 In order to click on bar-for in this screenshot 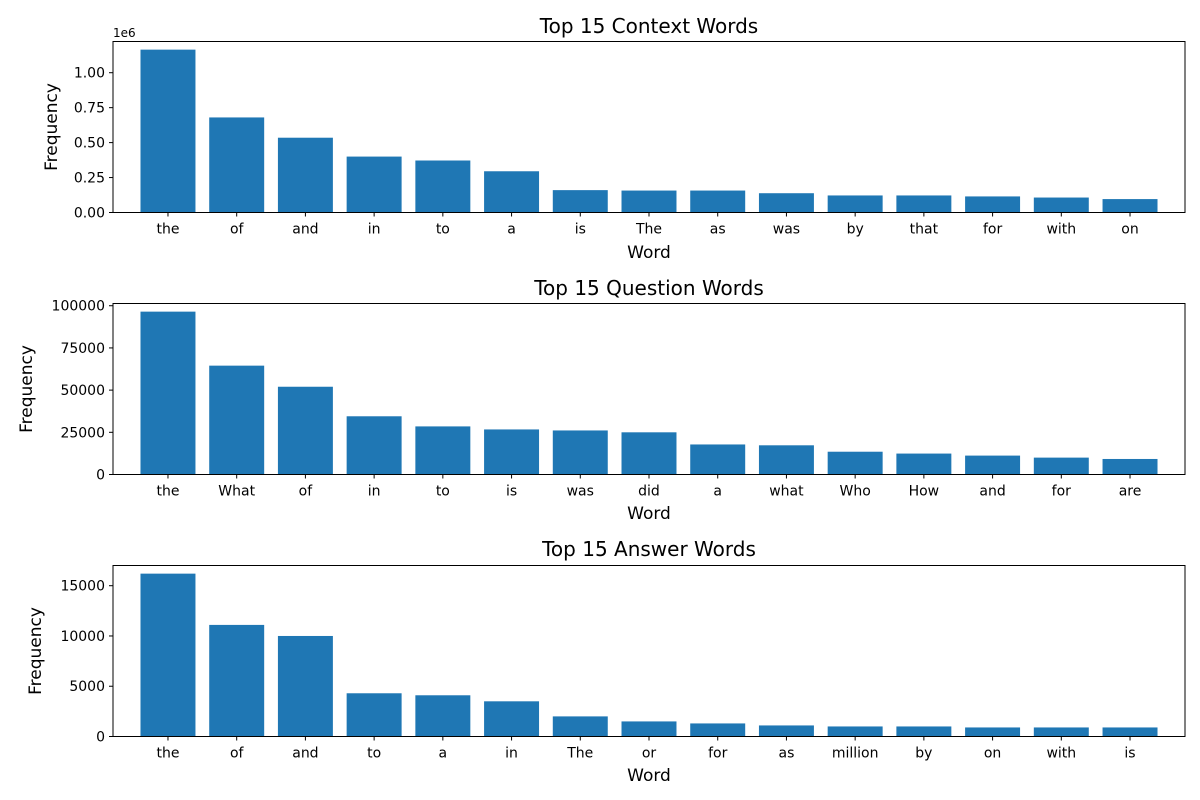, I will do `click(718, 730)`.